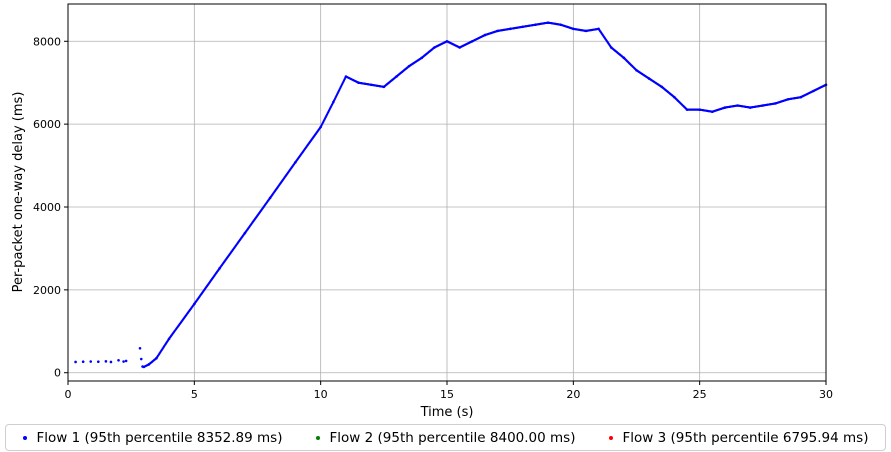  Describe the element at coordinates (57, 373) in the screenshot. I see `y-tick-label: 0` at that location.